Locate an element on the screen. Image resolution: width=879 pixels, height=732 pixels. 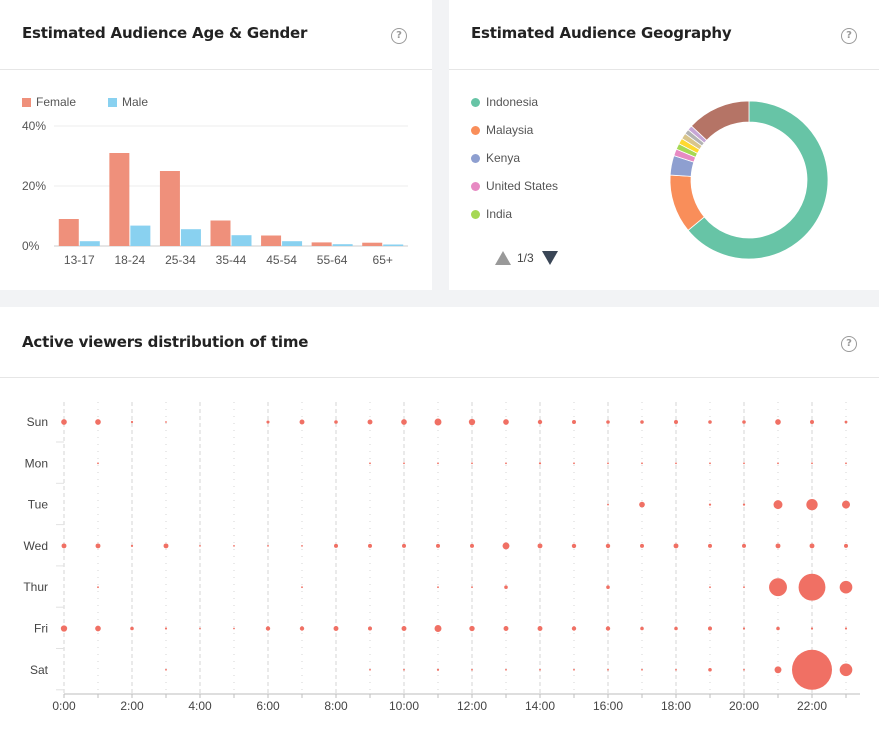
legend-pager: 1/3 is located at coordinates (526, 258).